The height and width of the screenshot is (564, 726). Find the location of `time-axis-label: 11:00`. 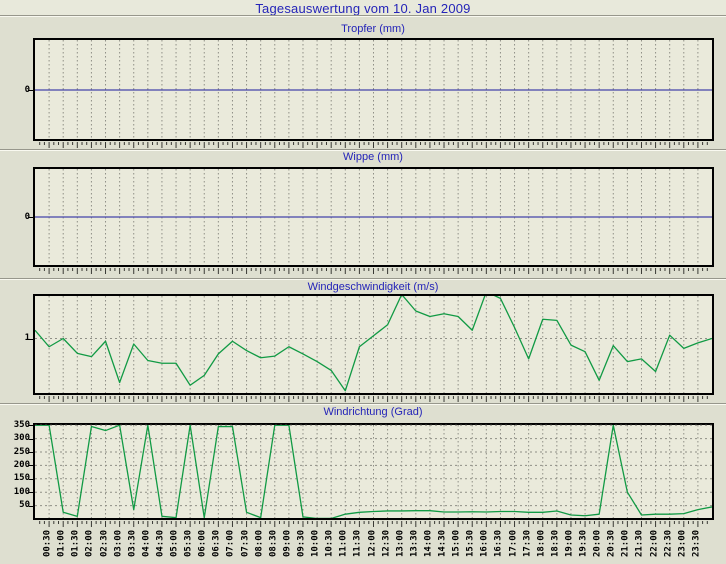

time-axis-label: 11:00 is located at coordinates (343, 543).